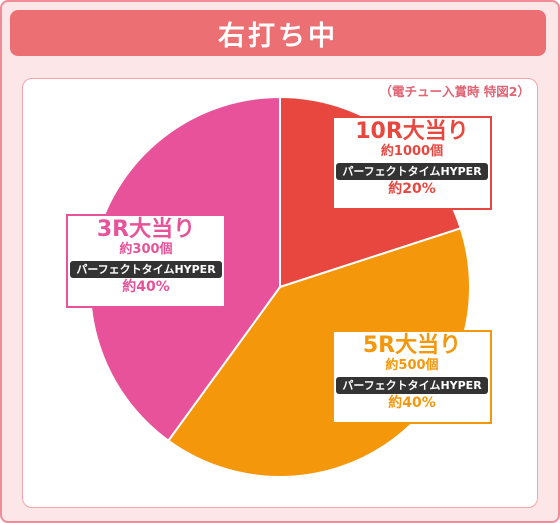  What do you see at coordinates (146, 287) in the screenshot?
I see `label-3r-percent: 約40%` at bounding box center [146, 287].